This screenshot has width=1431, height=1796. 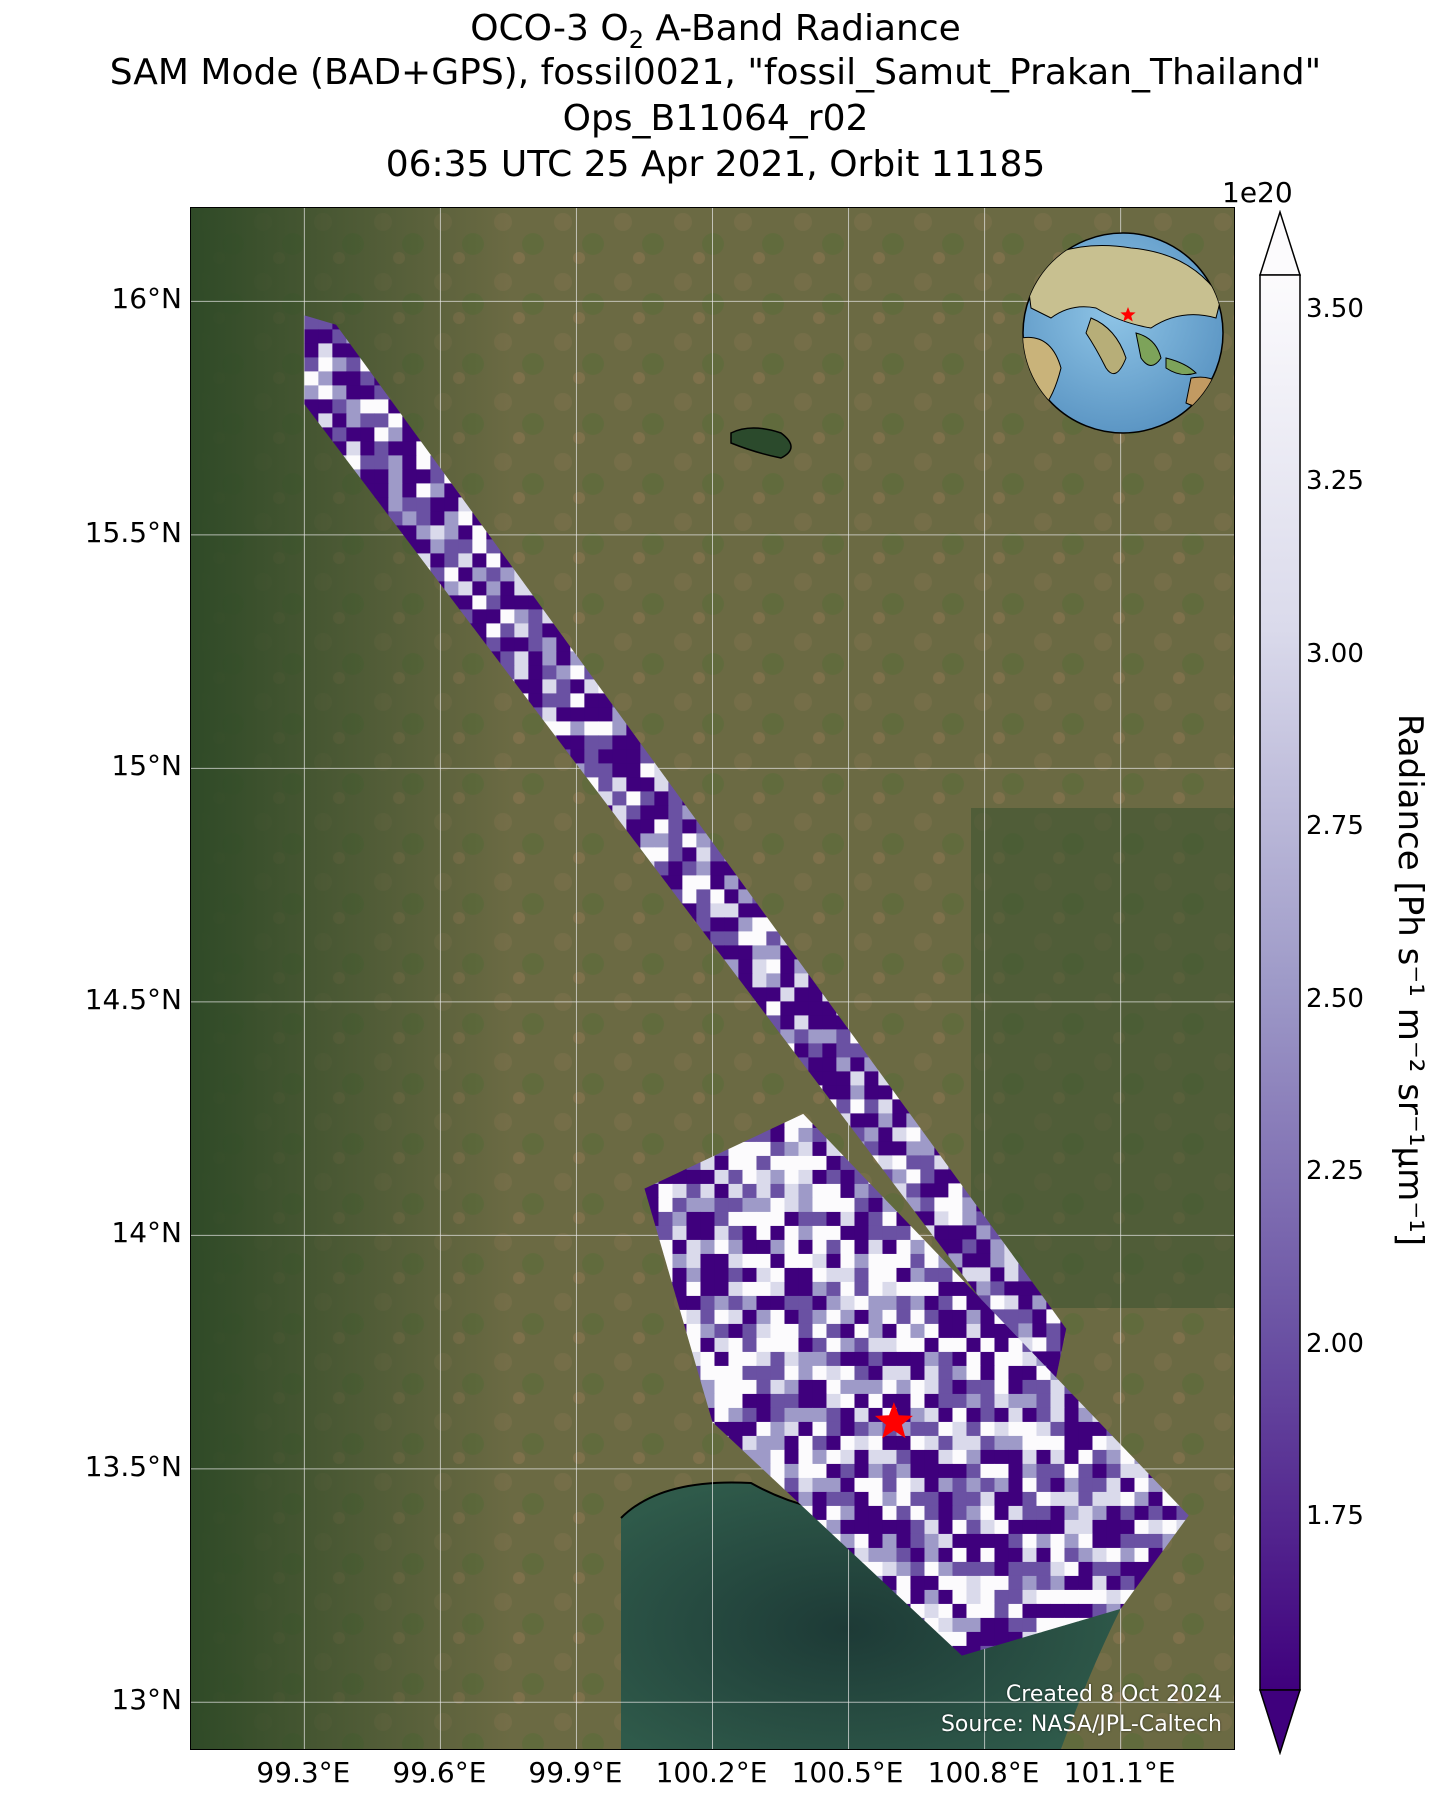 What do you see at coordinates (1410, 980) in the screenshot?
I see `colorbar-label: Radiance [Ph s⁻¹ m⁻² sr⁻¹μm⁻¹]` at bounding box center [1410, 980].